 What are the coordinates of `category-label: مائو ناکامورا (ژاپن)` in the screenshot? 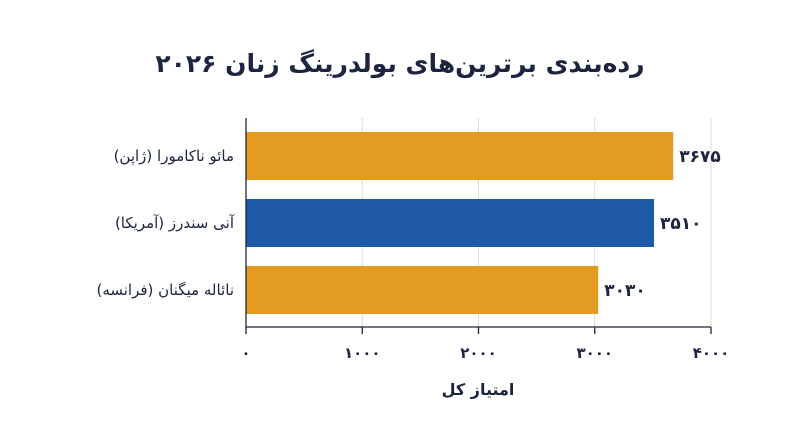 It's located at (174, 156).